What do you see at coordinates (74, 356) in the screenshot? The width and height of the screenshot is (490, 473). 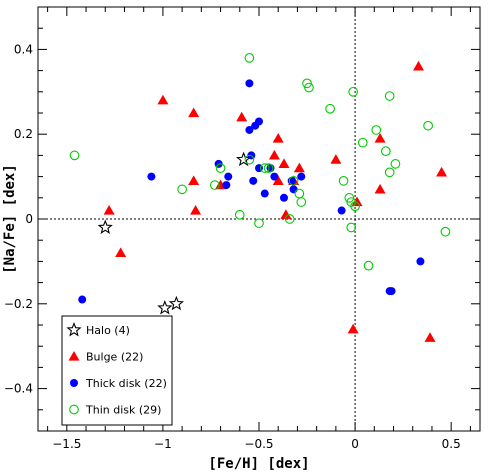 I see `legend-marker-bulge` at bounding box center [74, 356].